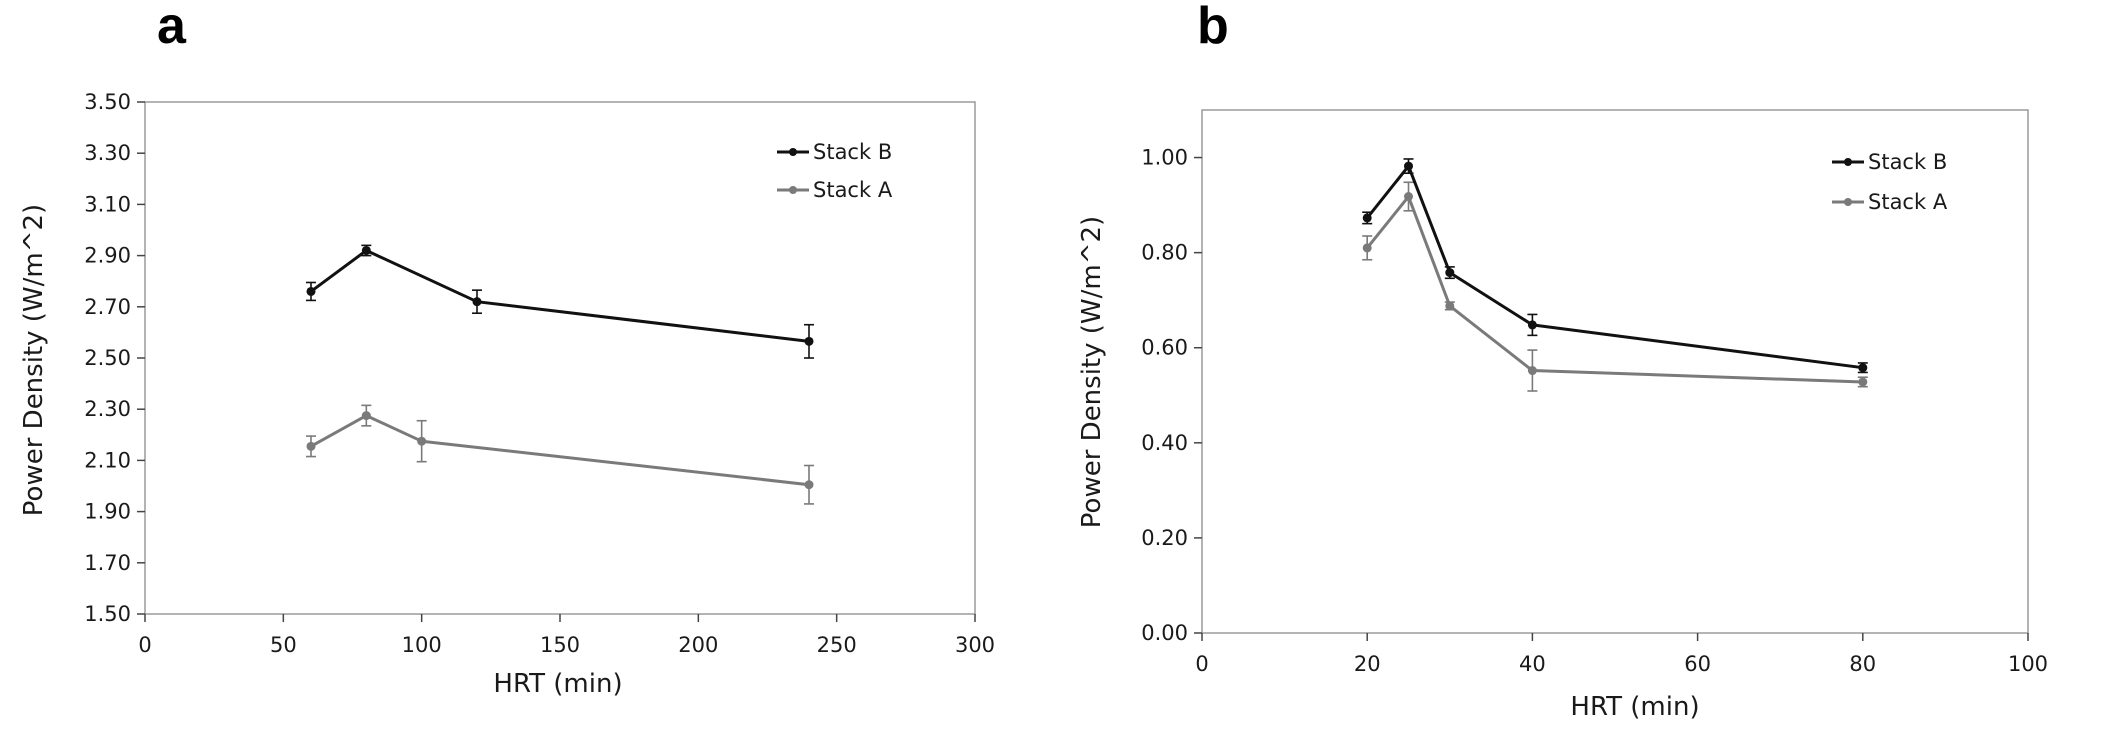 This screenshot has width=2106, height=741. I want to click on y-tick-label: 3.30, so click(107, 153).